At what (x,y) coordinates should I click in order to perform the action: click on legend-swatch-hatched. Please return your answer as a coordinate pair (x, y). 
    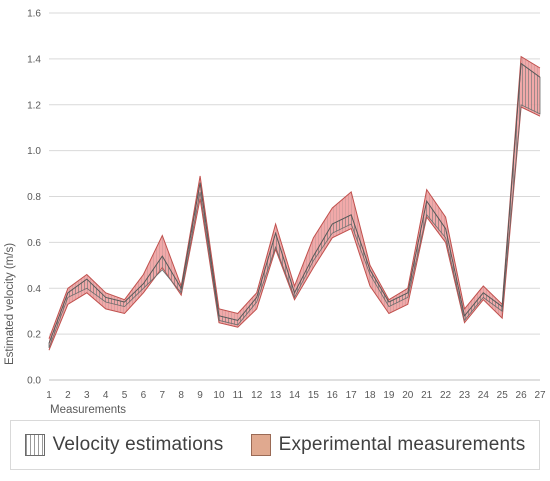
    Looking at the image, I should click on (34, 445).